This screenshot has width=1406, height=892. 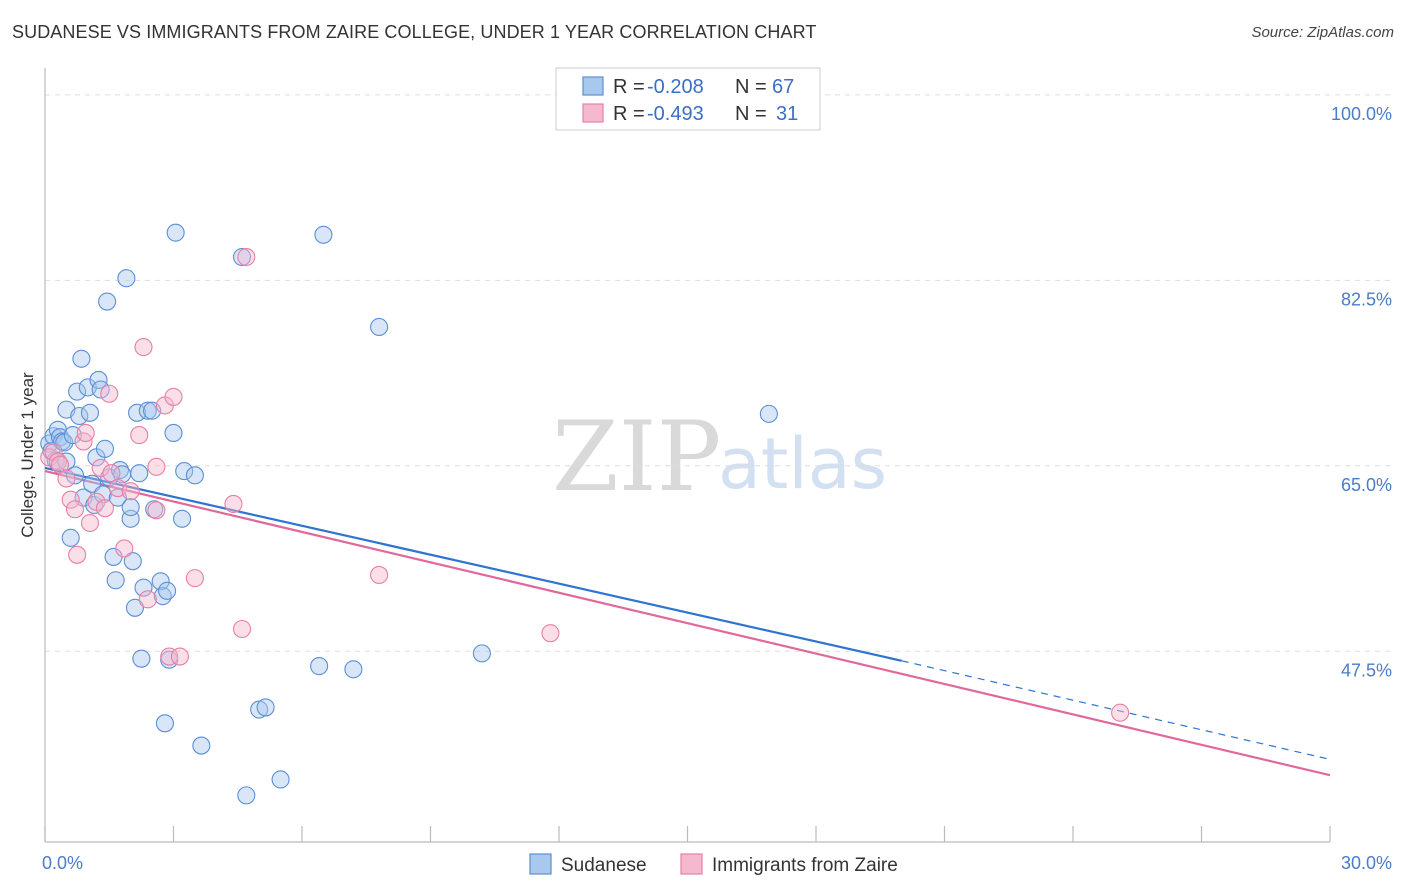 What do you see at coordinates (1366, 485) in the screenshot?
I see `y-tick-label-2: 65.0%` at bounding box center [1366, 485].